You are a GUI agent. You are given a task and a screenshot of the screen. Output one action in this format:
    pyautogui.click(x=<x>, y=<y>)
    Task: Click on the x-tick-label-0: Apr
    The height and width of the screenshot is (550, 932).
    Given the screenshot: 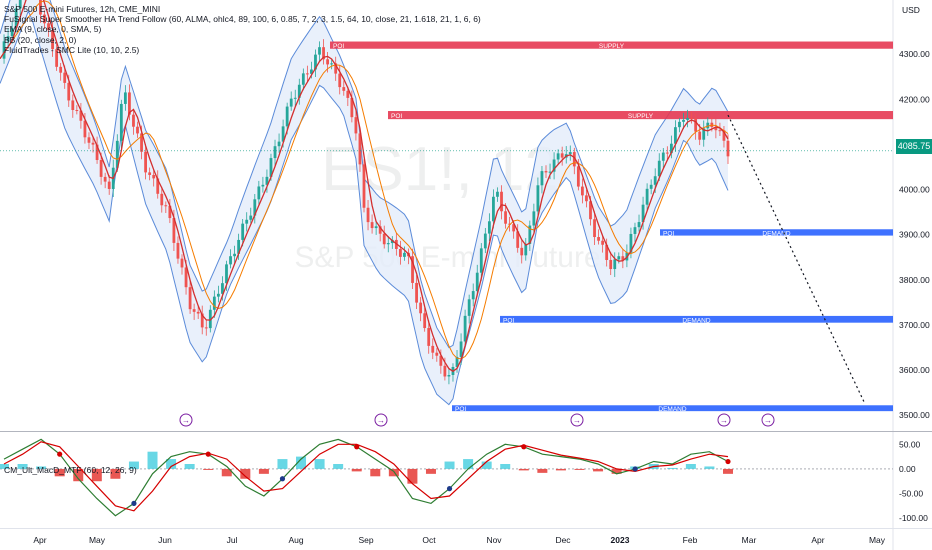 What is the action you would take?
    pyautogui.click(x=39, y=540)
    